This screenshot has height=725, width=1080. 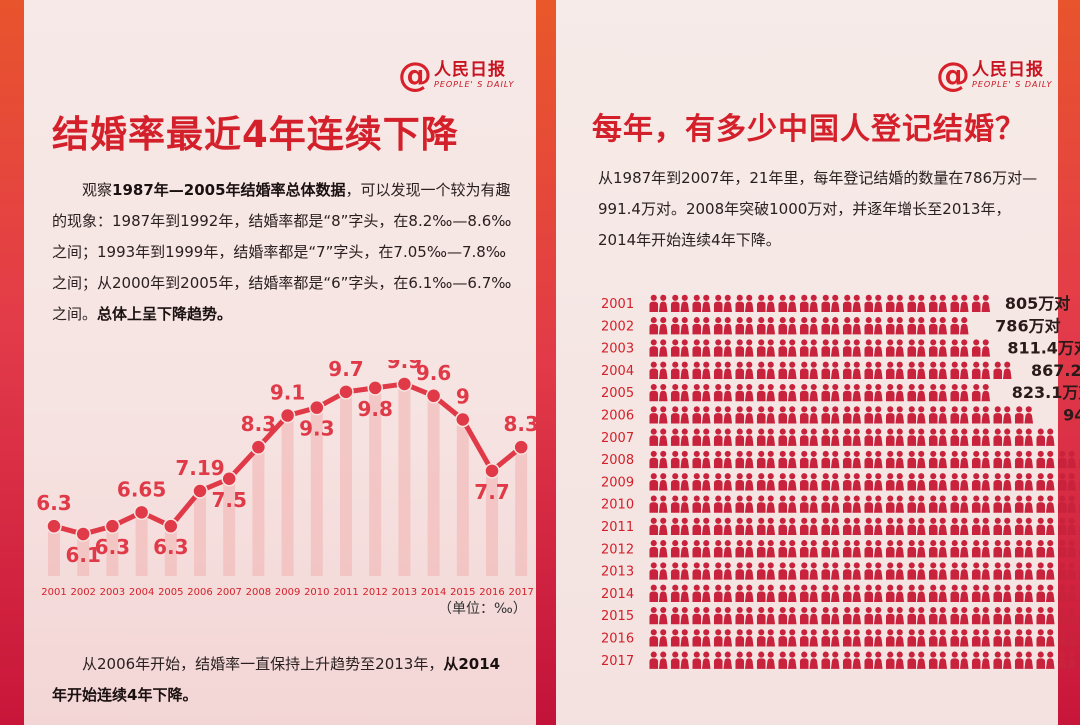 I want to click on x-tick-label: 2014, so click(x=433, y=592).